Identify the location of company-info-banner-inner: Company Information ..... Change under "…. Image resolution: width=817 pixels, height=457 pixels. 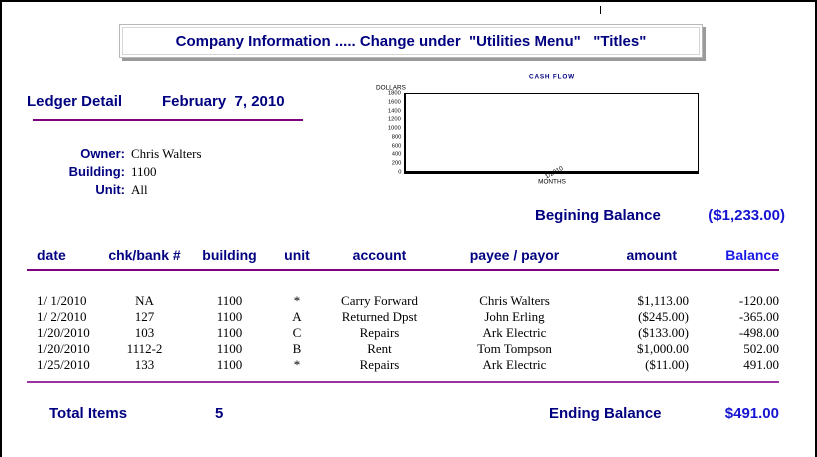
(411, 41).